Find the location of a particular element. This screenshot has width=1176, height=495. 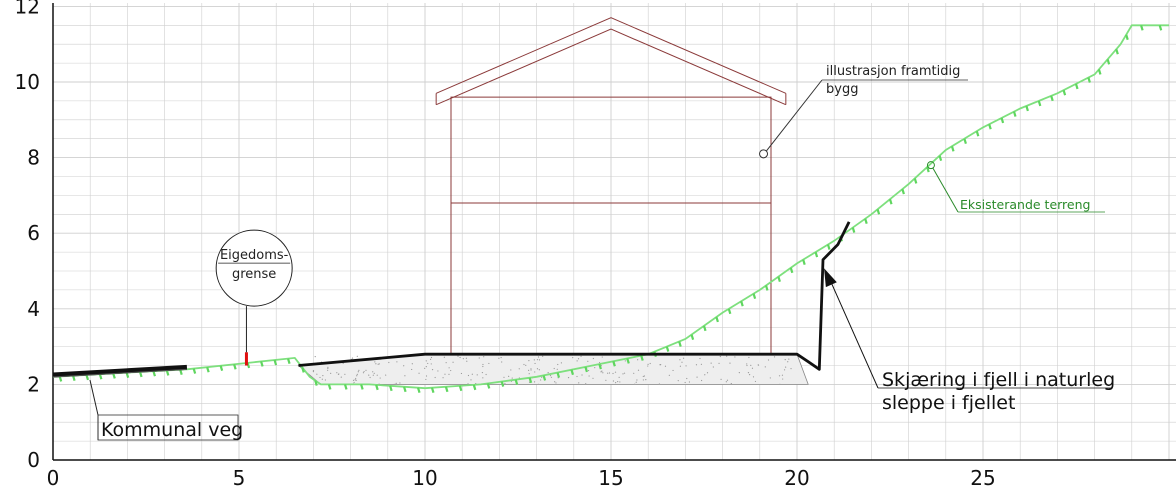

eigedomsgrense-label-line1: Eigedoms- is located at coordinates (254, 255).